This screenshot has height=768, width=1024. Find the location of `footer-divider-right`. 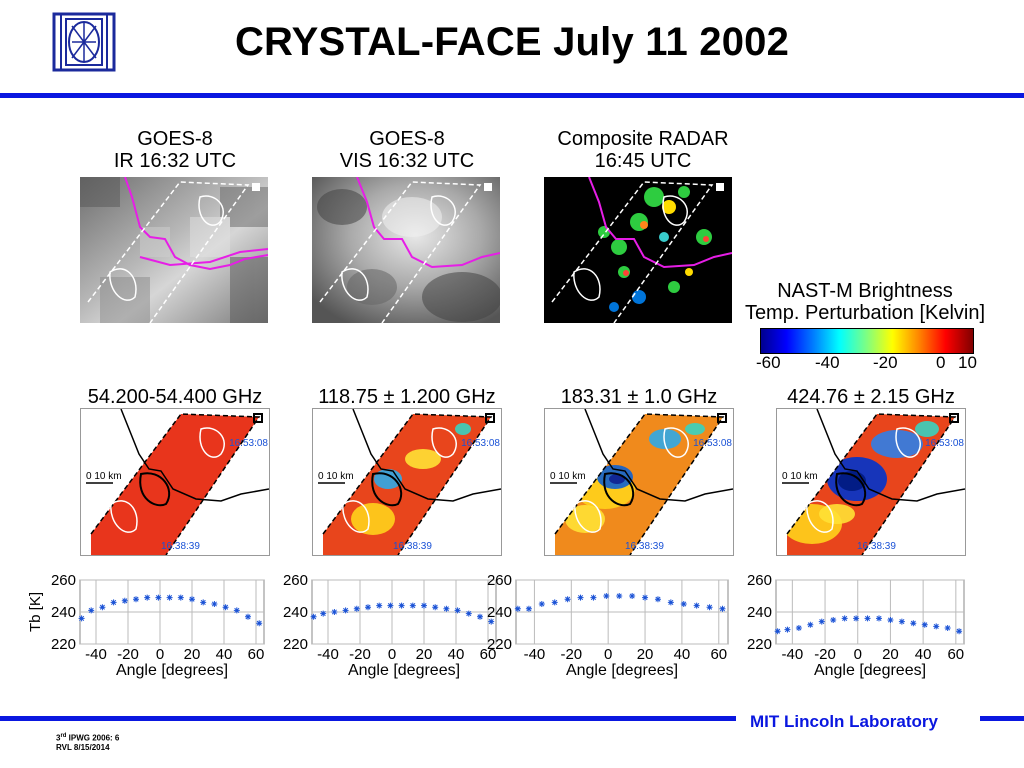

footer-divider-right is located at coordinates (1002, 718).